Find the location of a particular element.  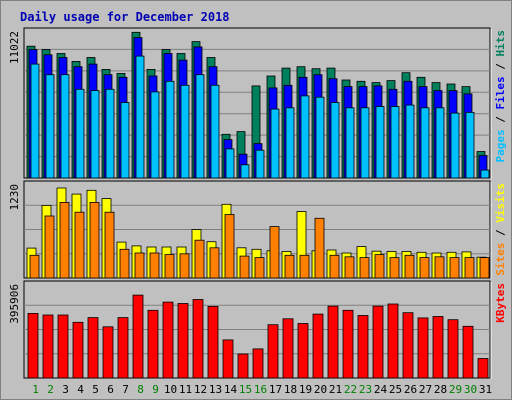

x-label-day-4: 4 is located at coordinates (80, 389).